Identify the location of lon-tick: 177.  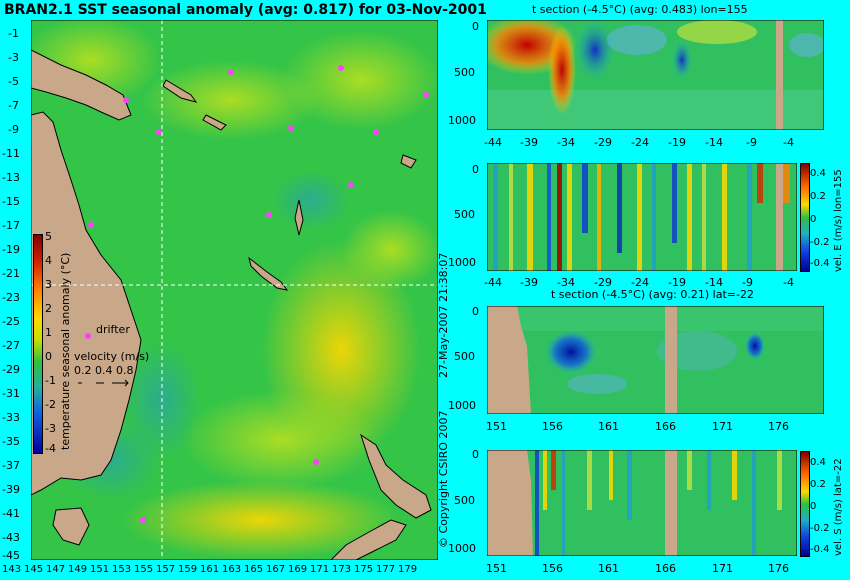
(386, 569).